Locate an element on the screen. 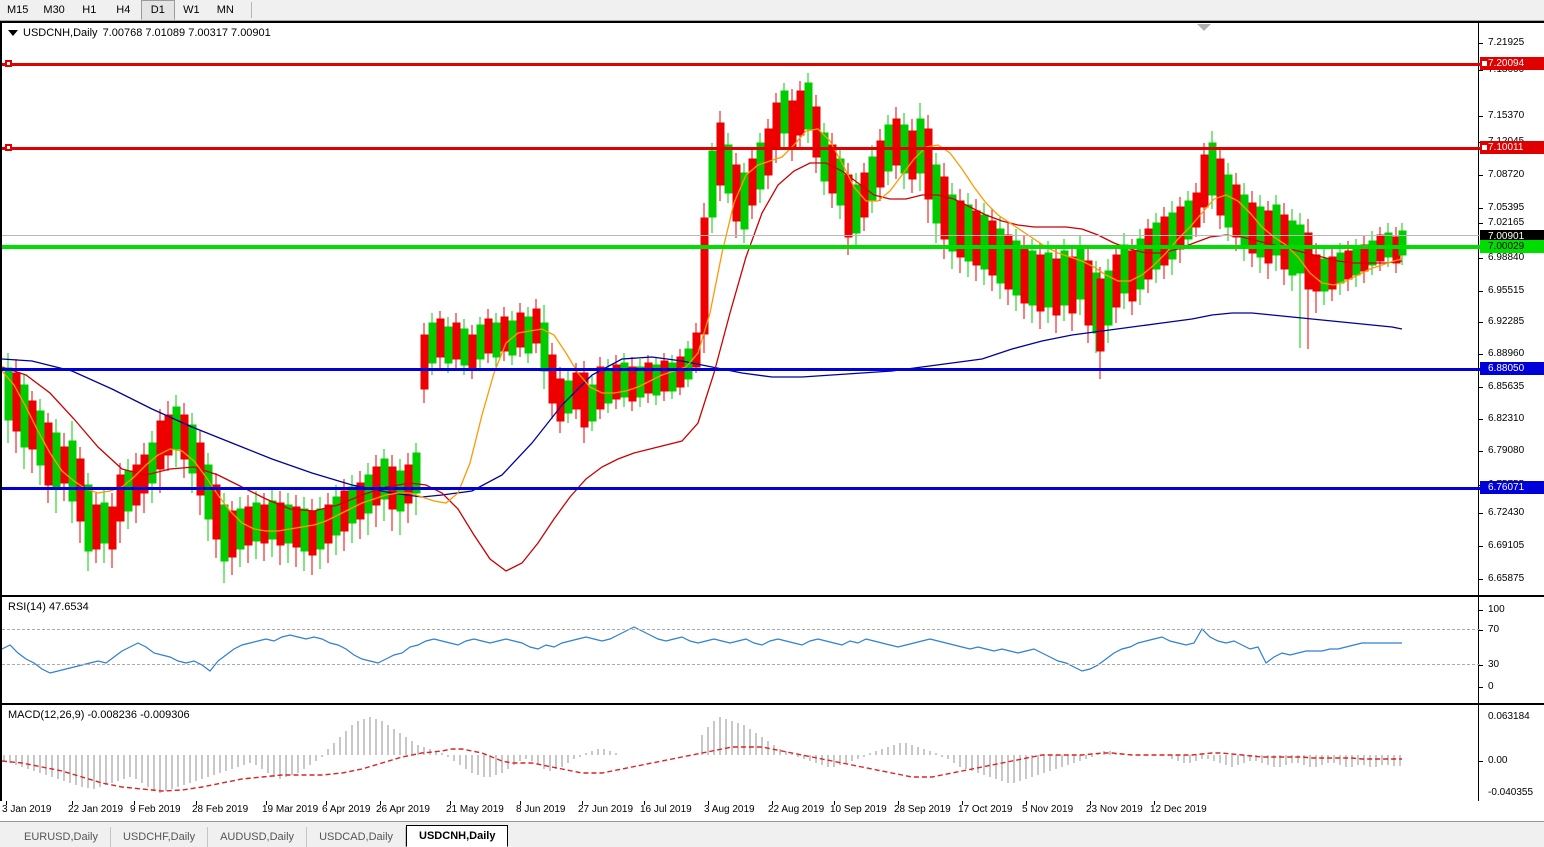 The image size is (1544, 847). macd-plot is located at coordinates (741, 753).